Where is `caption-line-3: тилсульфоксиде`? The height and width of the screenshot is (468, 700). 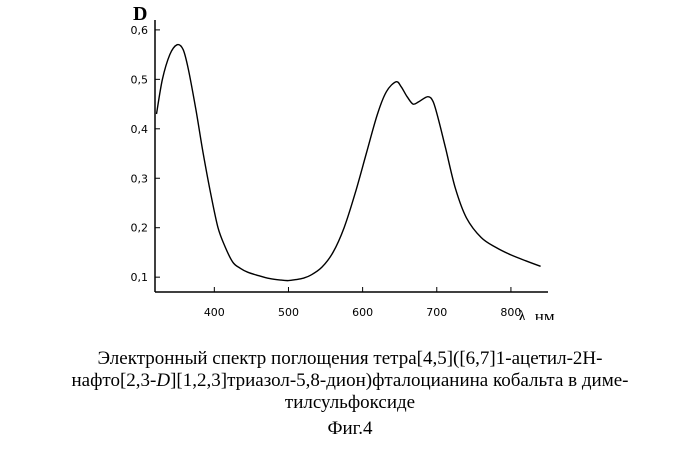 caption-line-3: тилсульфоксиде is located at coordinates (350, 403).